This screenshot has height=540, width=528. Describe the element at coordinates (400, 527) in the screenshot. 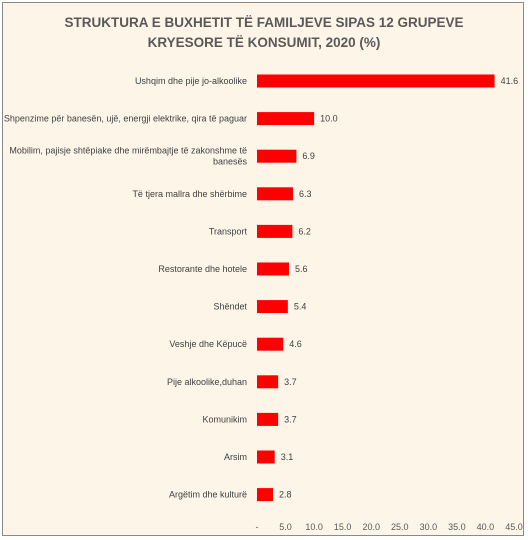

I see `x-tick-label-6: 25.0` at that location.